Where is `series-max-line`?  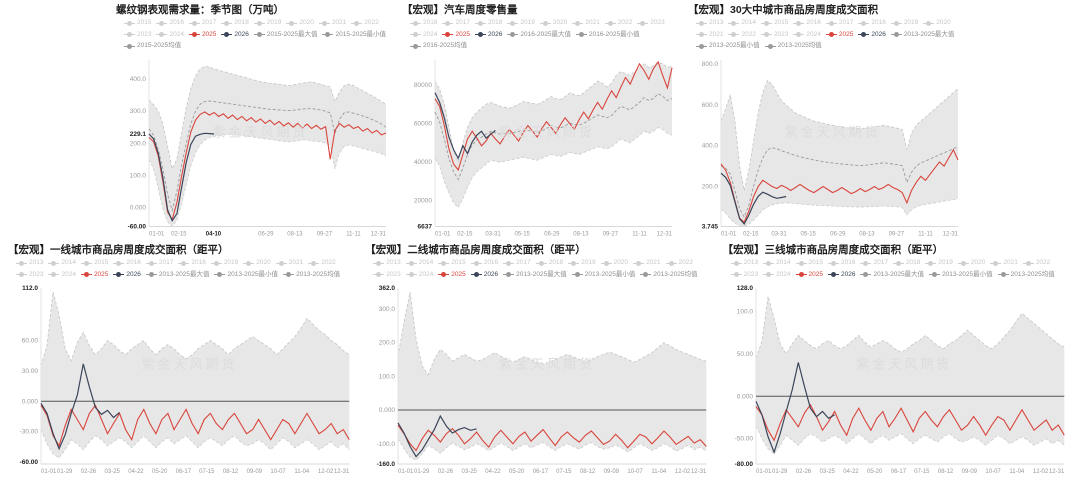 series-max-line is located at coordinates (553, 112).